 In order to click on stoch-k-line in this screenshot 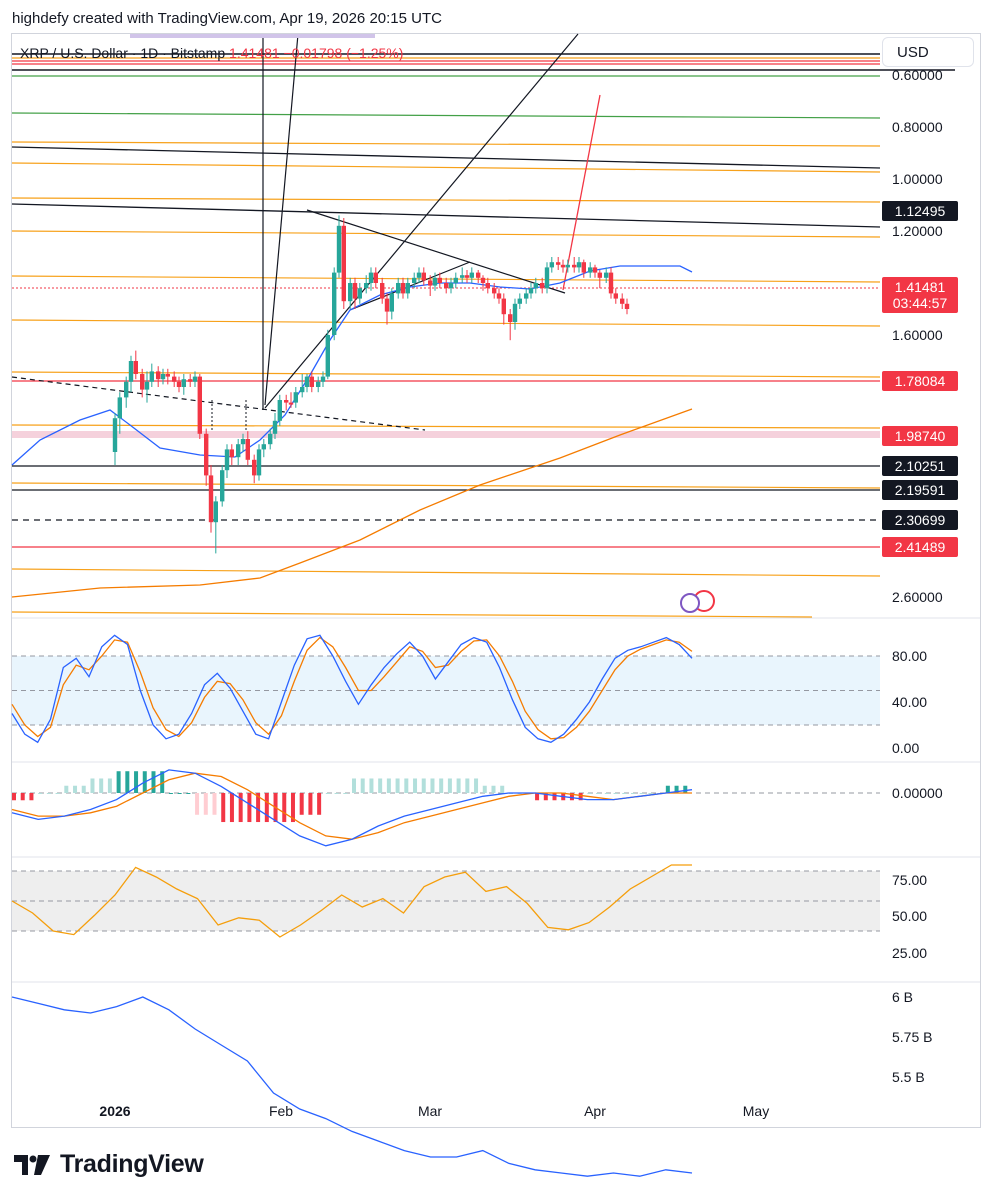, I will do `click(352, 689)`.